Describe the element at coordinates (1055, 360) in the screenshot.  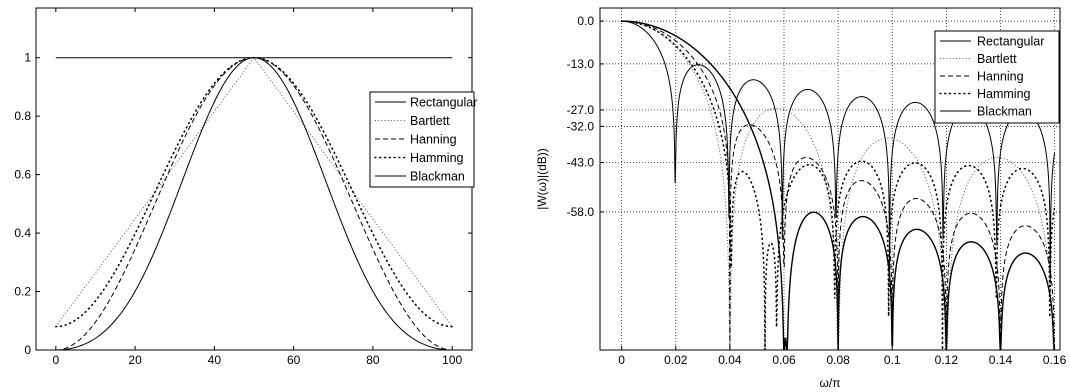
I see `right-x-tick-label: 0.16` at that location.